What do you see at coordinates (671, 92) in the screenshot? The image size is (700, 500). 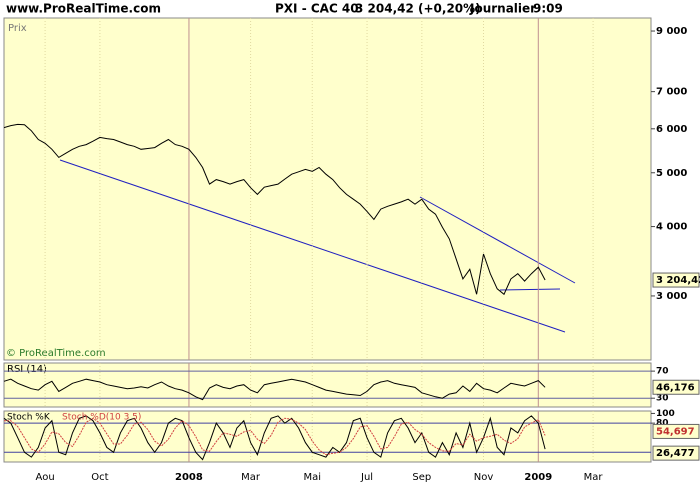 I see `y-tick-label: 7 000` at bounding box center [671, 92].